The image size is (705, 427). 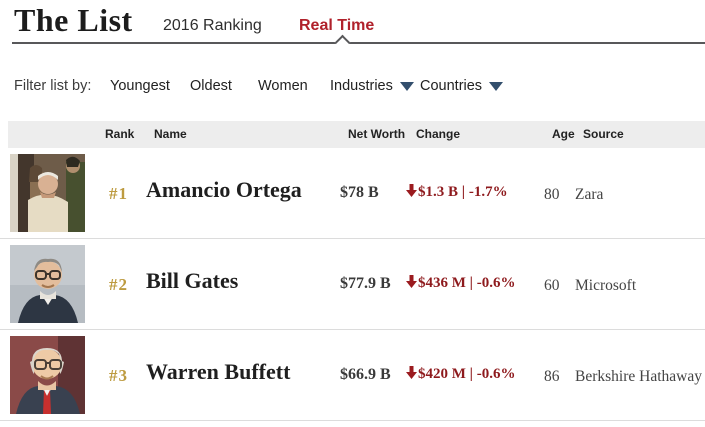 I want to click on source-value: Berkshire Hathaway, so click(x=638, y=376).